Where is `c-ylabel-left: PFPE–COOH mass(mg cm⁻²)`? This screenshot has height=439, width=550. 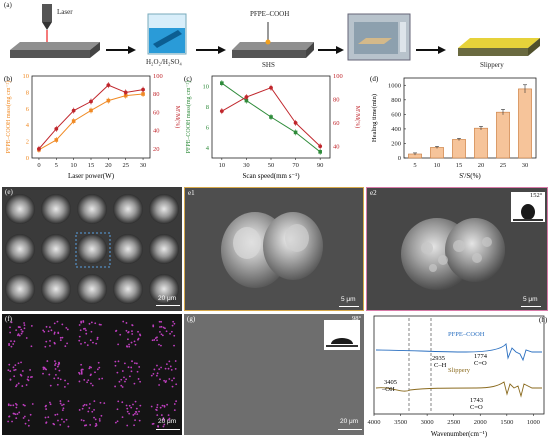
c-ylabel-left: PFPE–COOH mass(mg cm⁻²) is located at coordinates (188, 117).